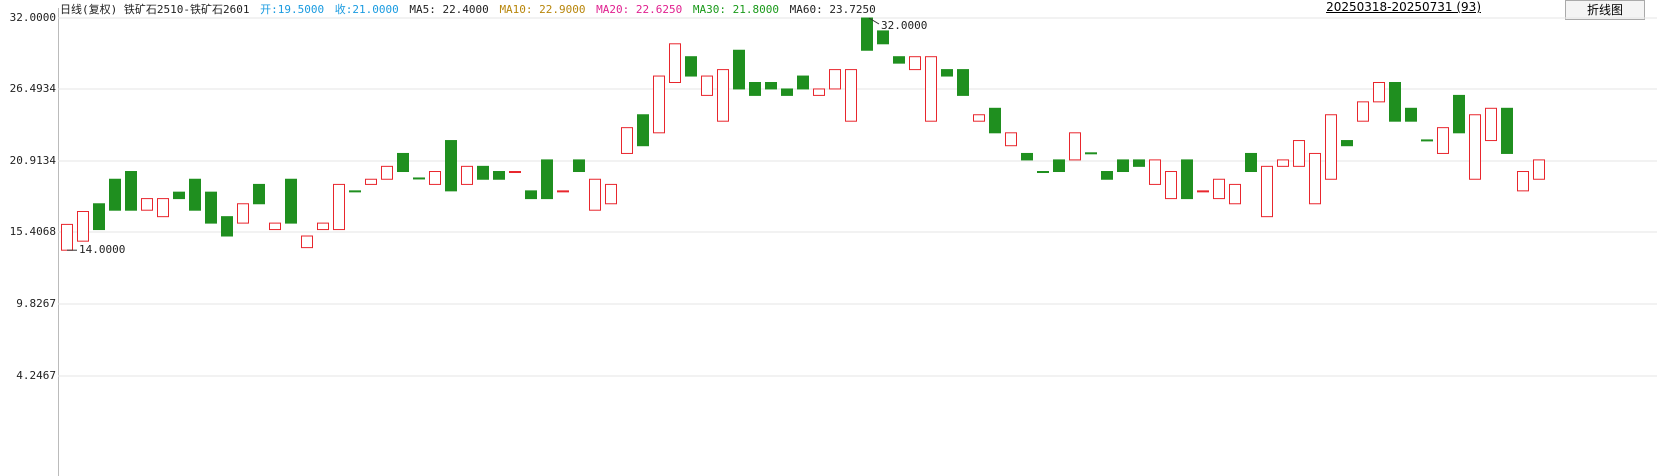 Image resolution: width=1657 pixels, height=476 pixels. Describe the element at coordinates (33, 160) in the screenshot. I see `y-tick-label: 20.9134` at that location.